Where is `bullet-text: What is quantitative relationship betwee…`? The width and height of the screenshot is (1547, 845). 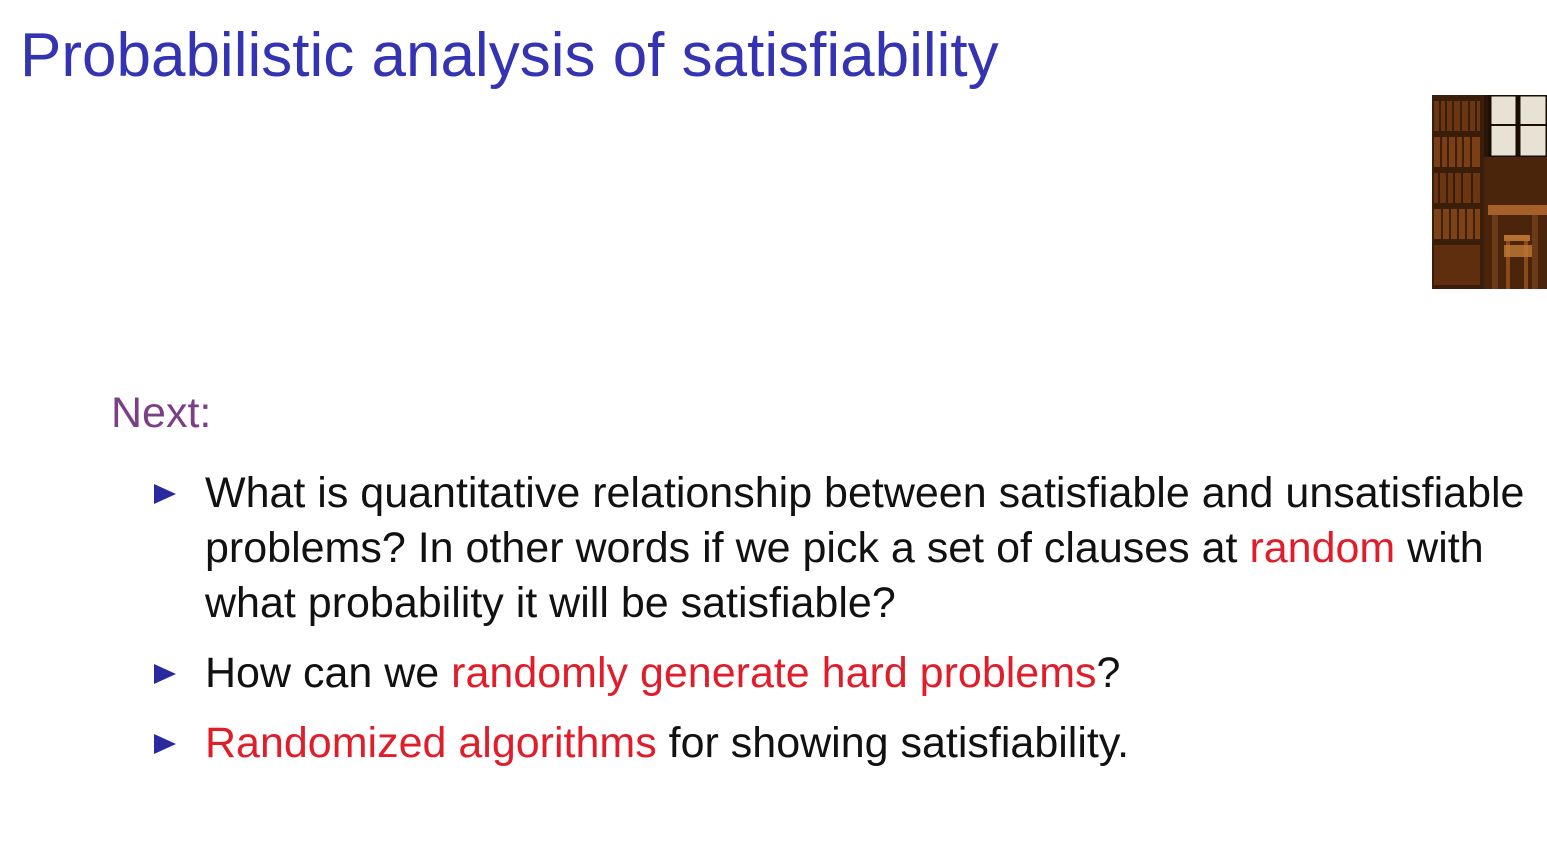 bullet-text: What is quantitative relationship betwee… is located at coordinates (865, 520).